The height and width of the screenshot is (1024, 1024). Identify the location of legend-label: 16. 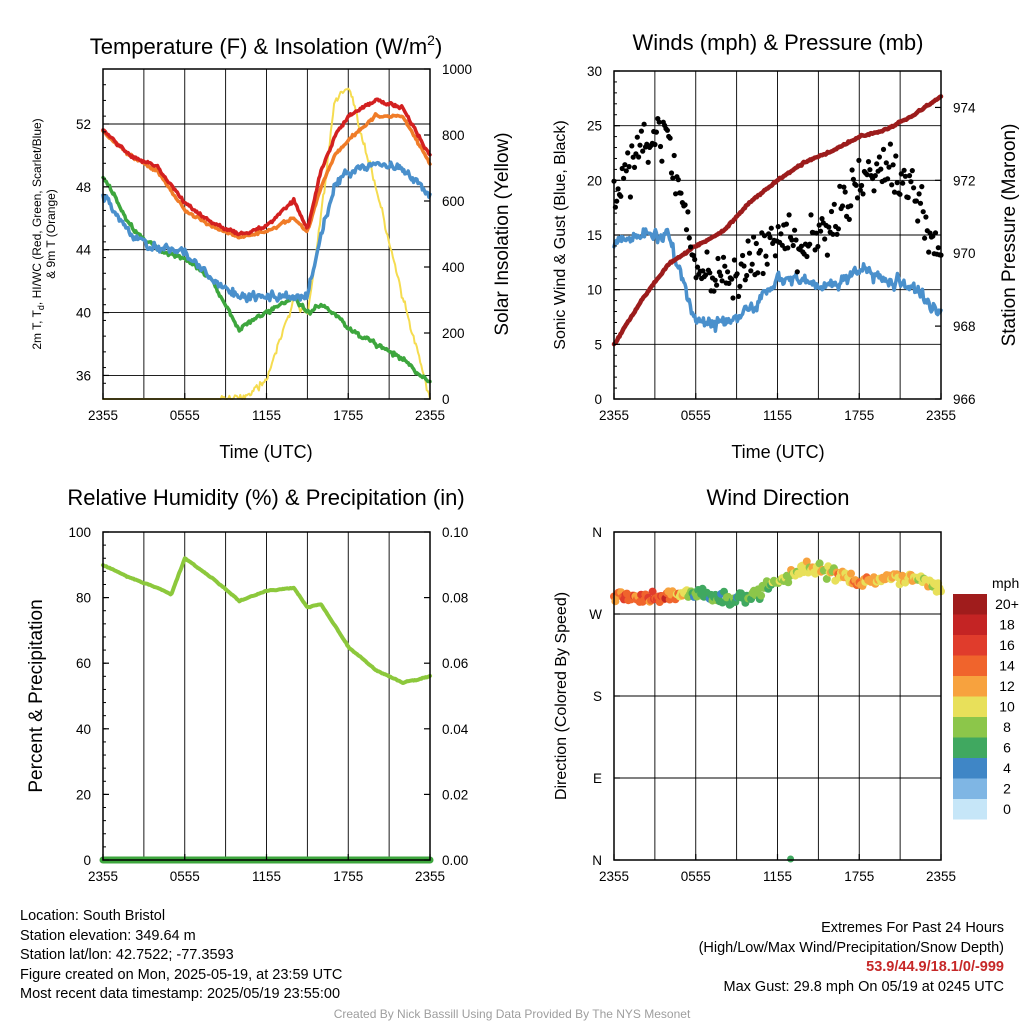
(1007, 645).